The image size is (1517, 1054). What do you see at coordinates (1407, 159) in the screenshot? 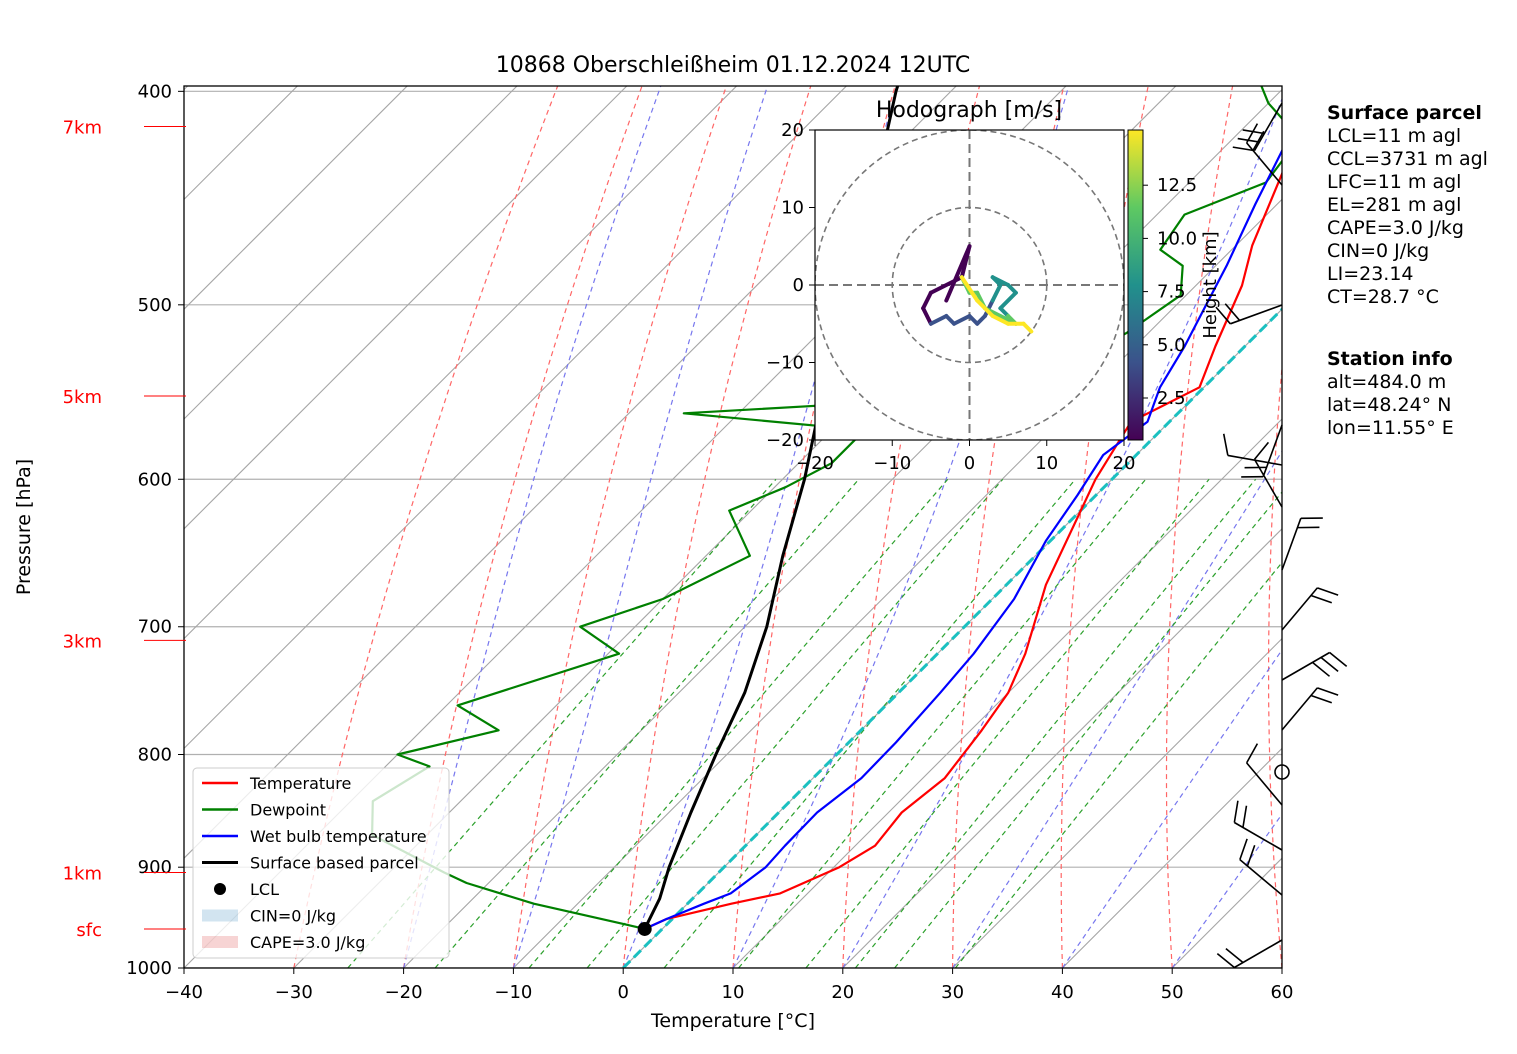
I see `parcel-ccl: CCL=3731 m agl` at bounding box center [1407, 159].